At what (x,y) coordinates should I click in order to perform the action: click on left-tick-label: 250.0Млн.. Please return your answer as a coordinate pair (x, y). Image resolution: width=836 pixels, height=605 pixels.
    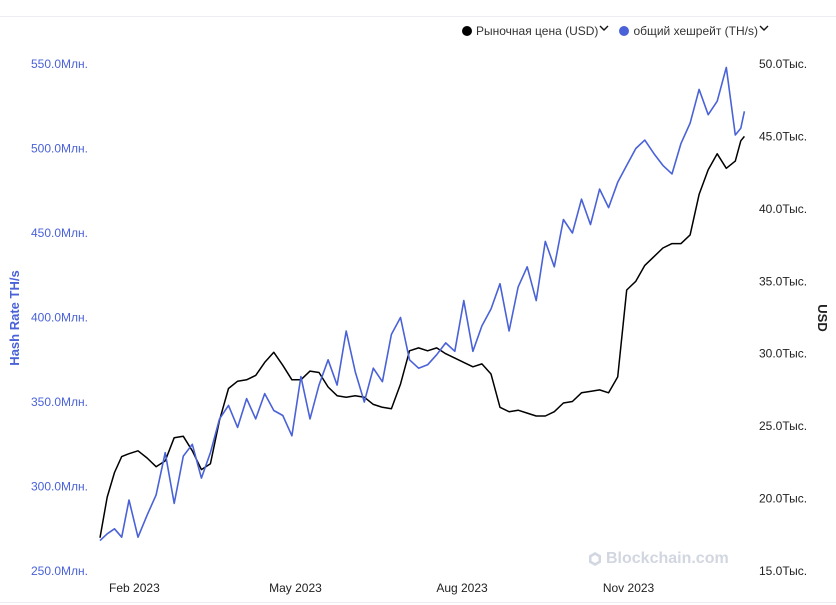
    Looking at the image, I should click on (59, 571).